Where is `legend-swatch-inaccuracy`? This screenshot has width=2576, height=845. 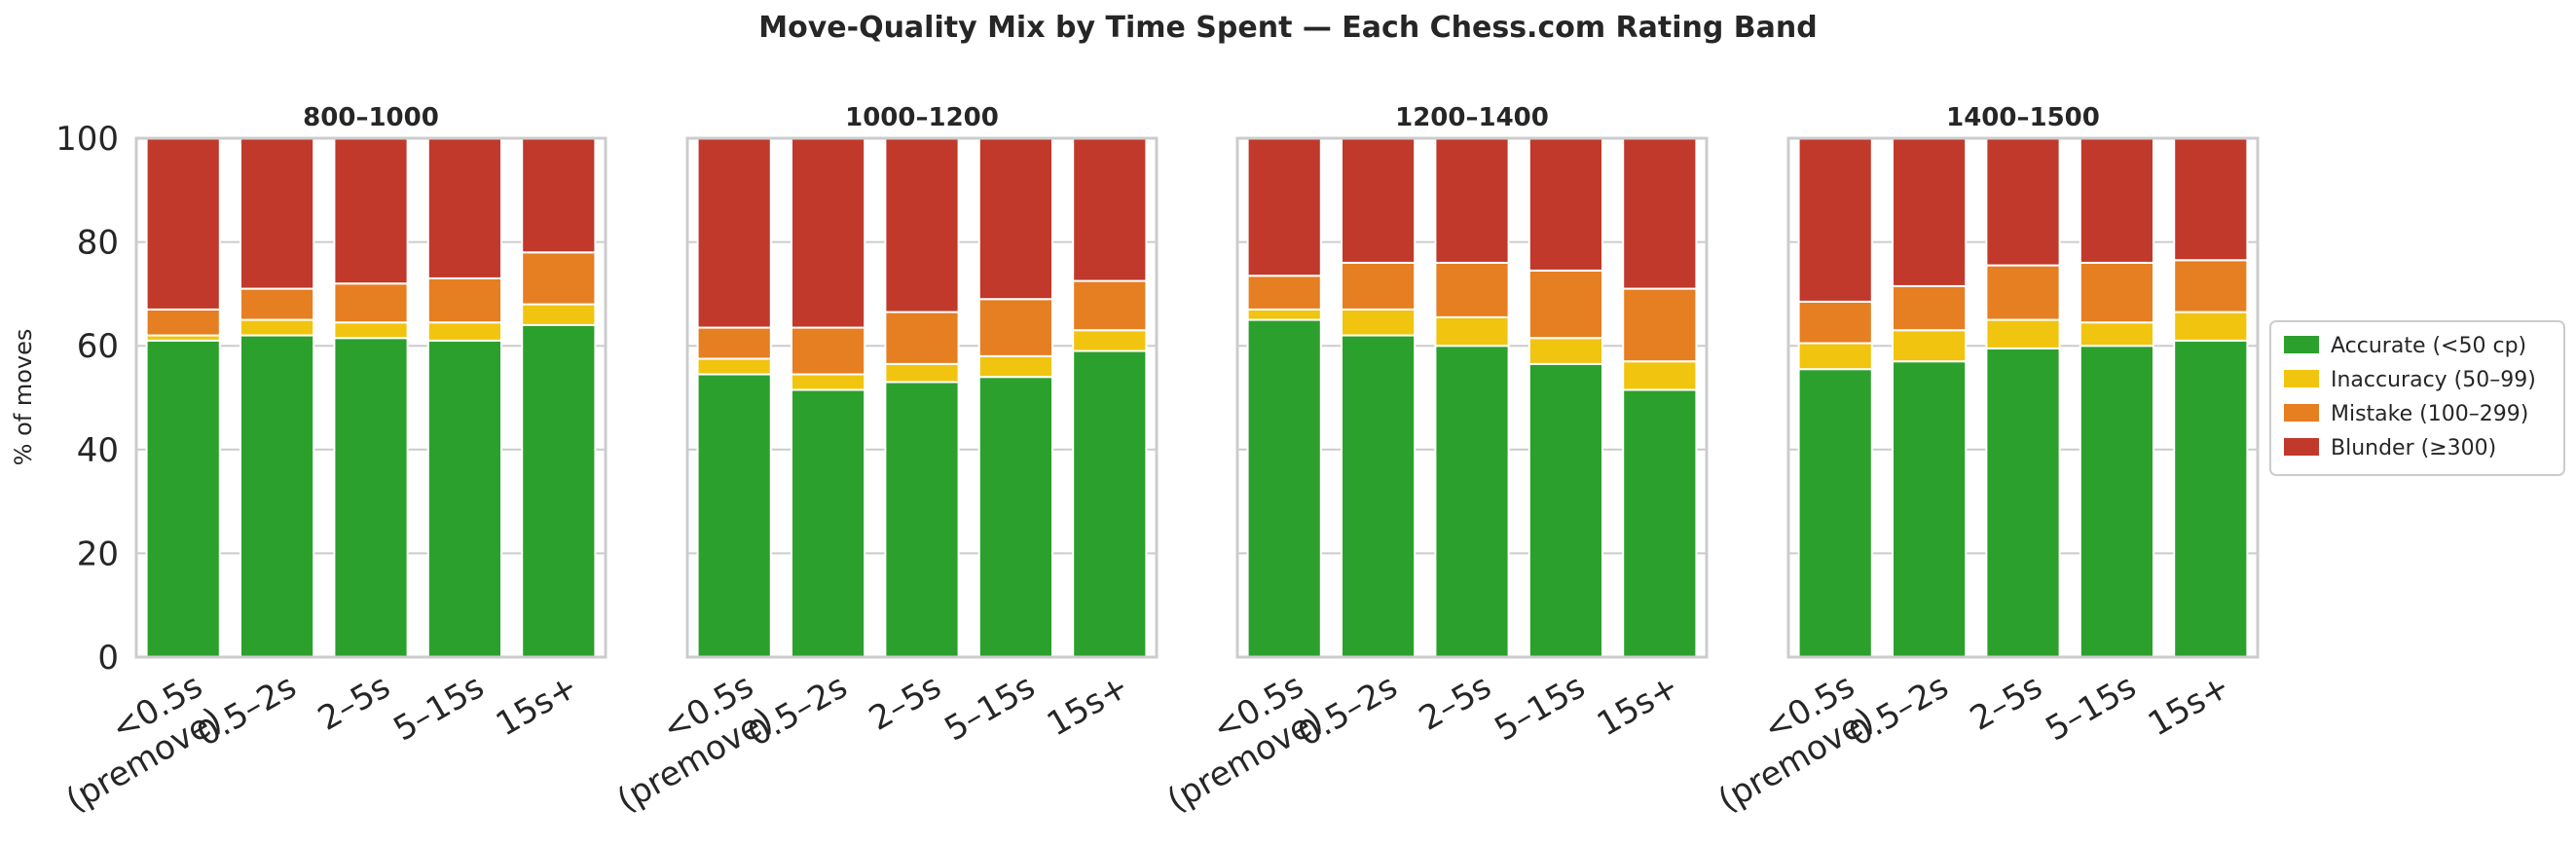 legend-swatch-inaccuracy is located at coordinates (2301, 378).